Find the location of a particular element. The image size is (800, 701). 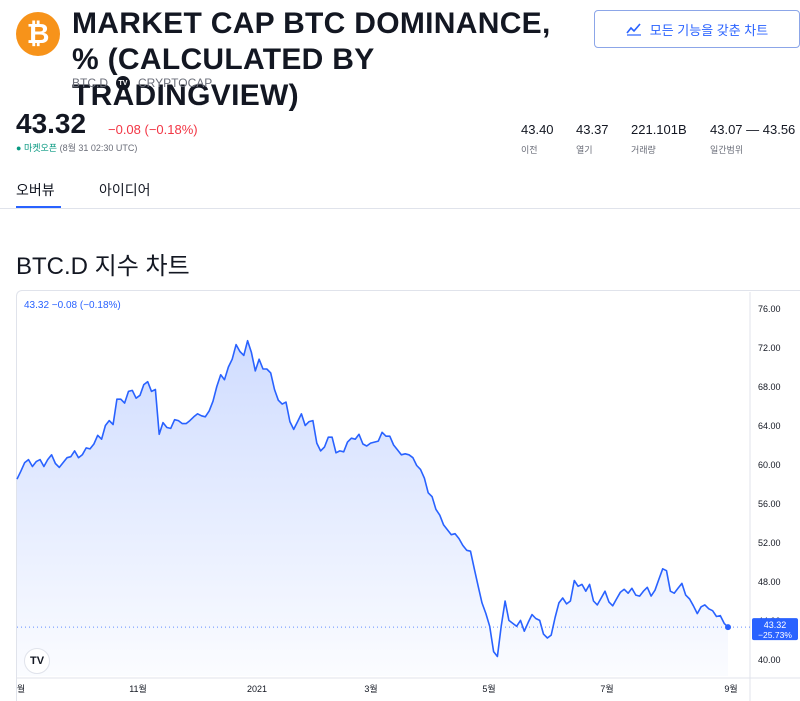

tradingview-logo-icon: TV is located at coordinates (37, 661).